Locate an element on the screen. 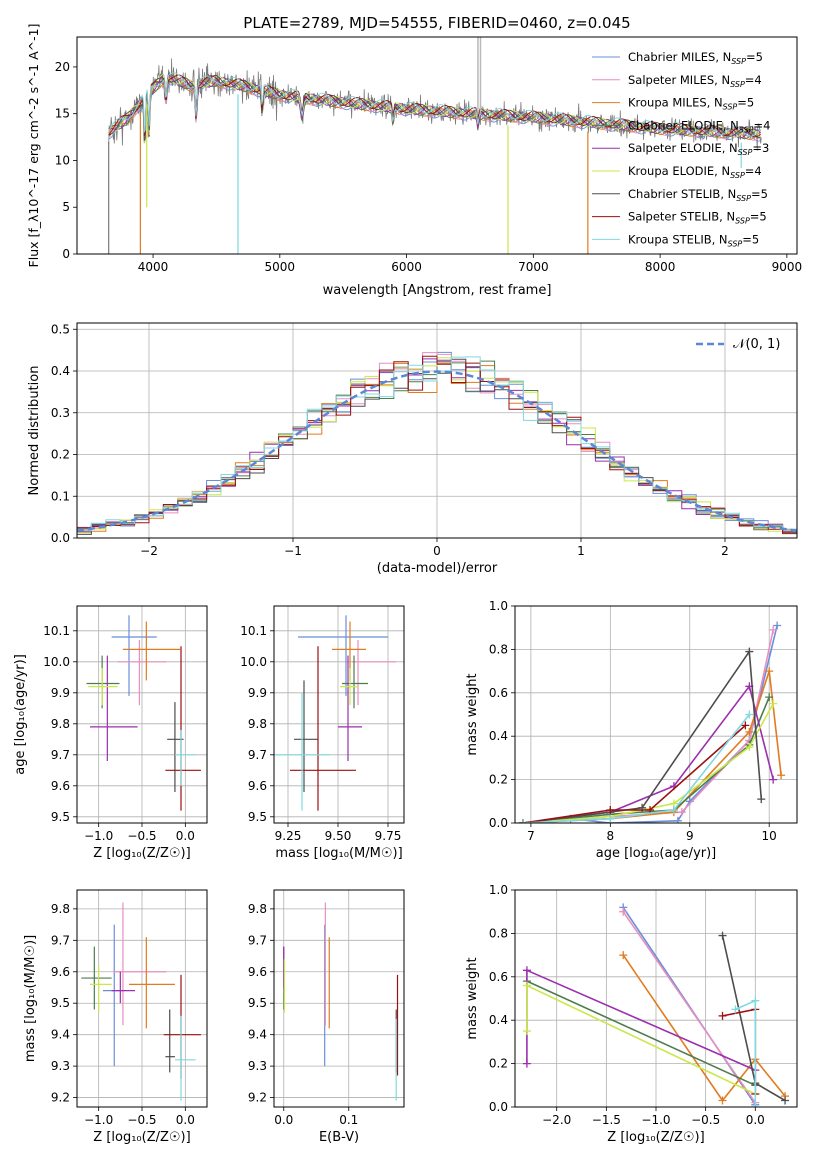  spectrum-xlabel: wavelength [Angstrom, rest frame] is located at coordinates (437, 290).